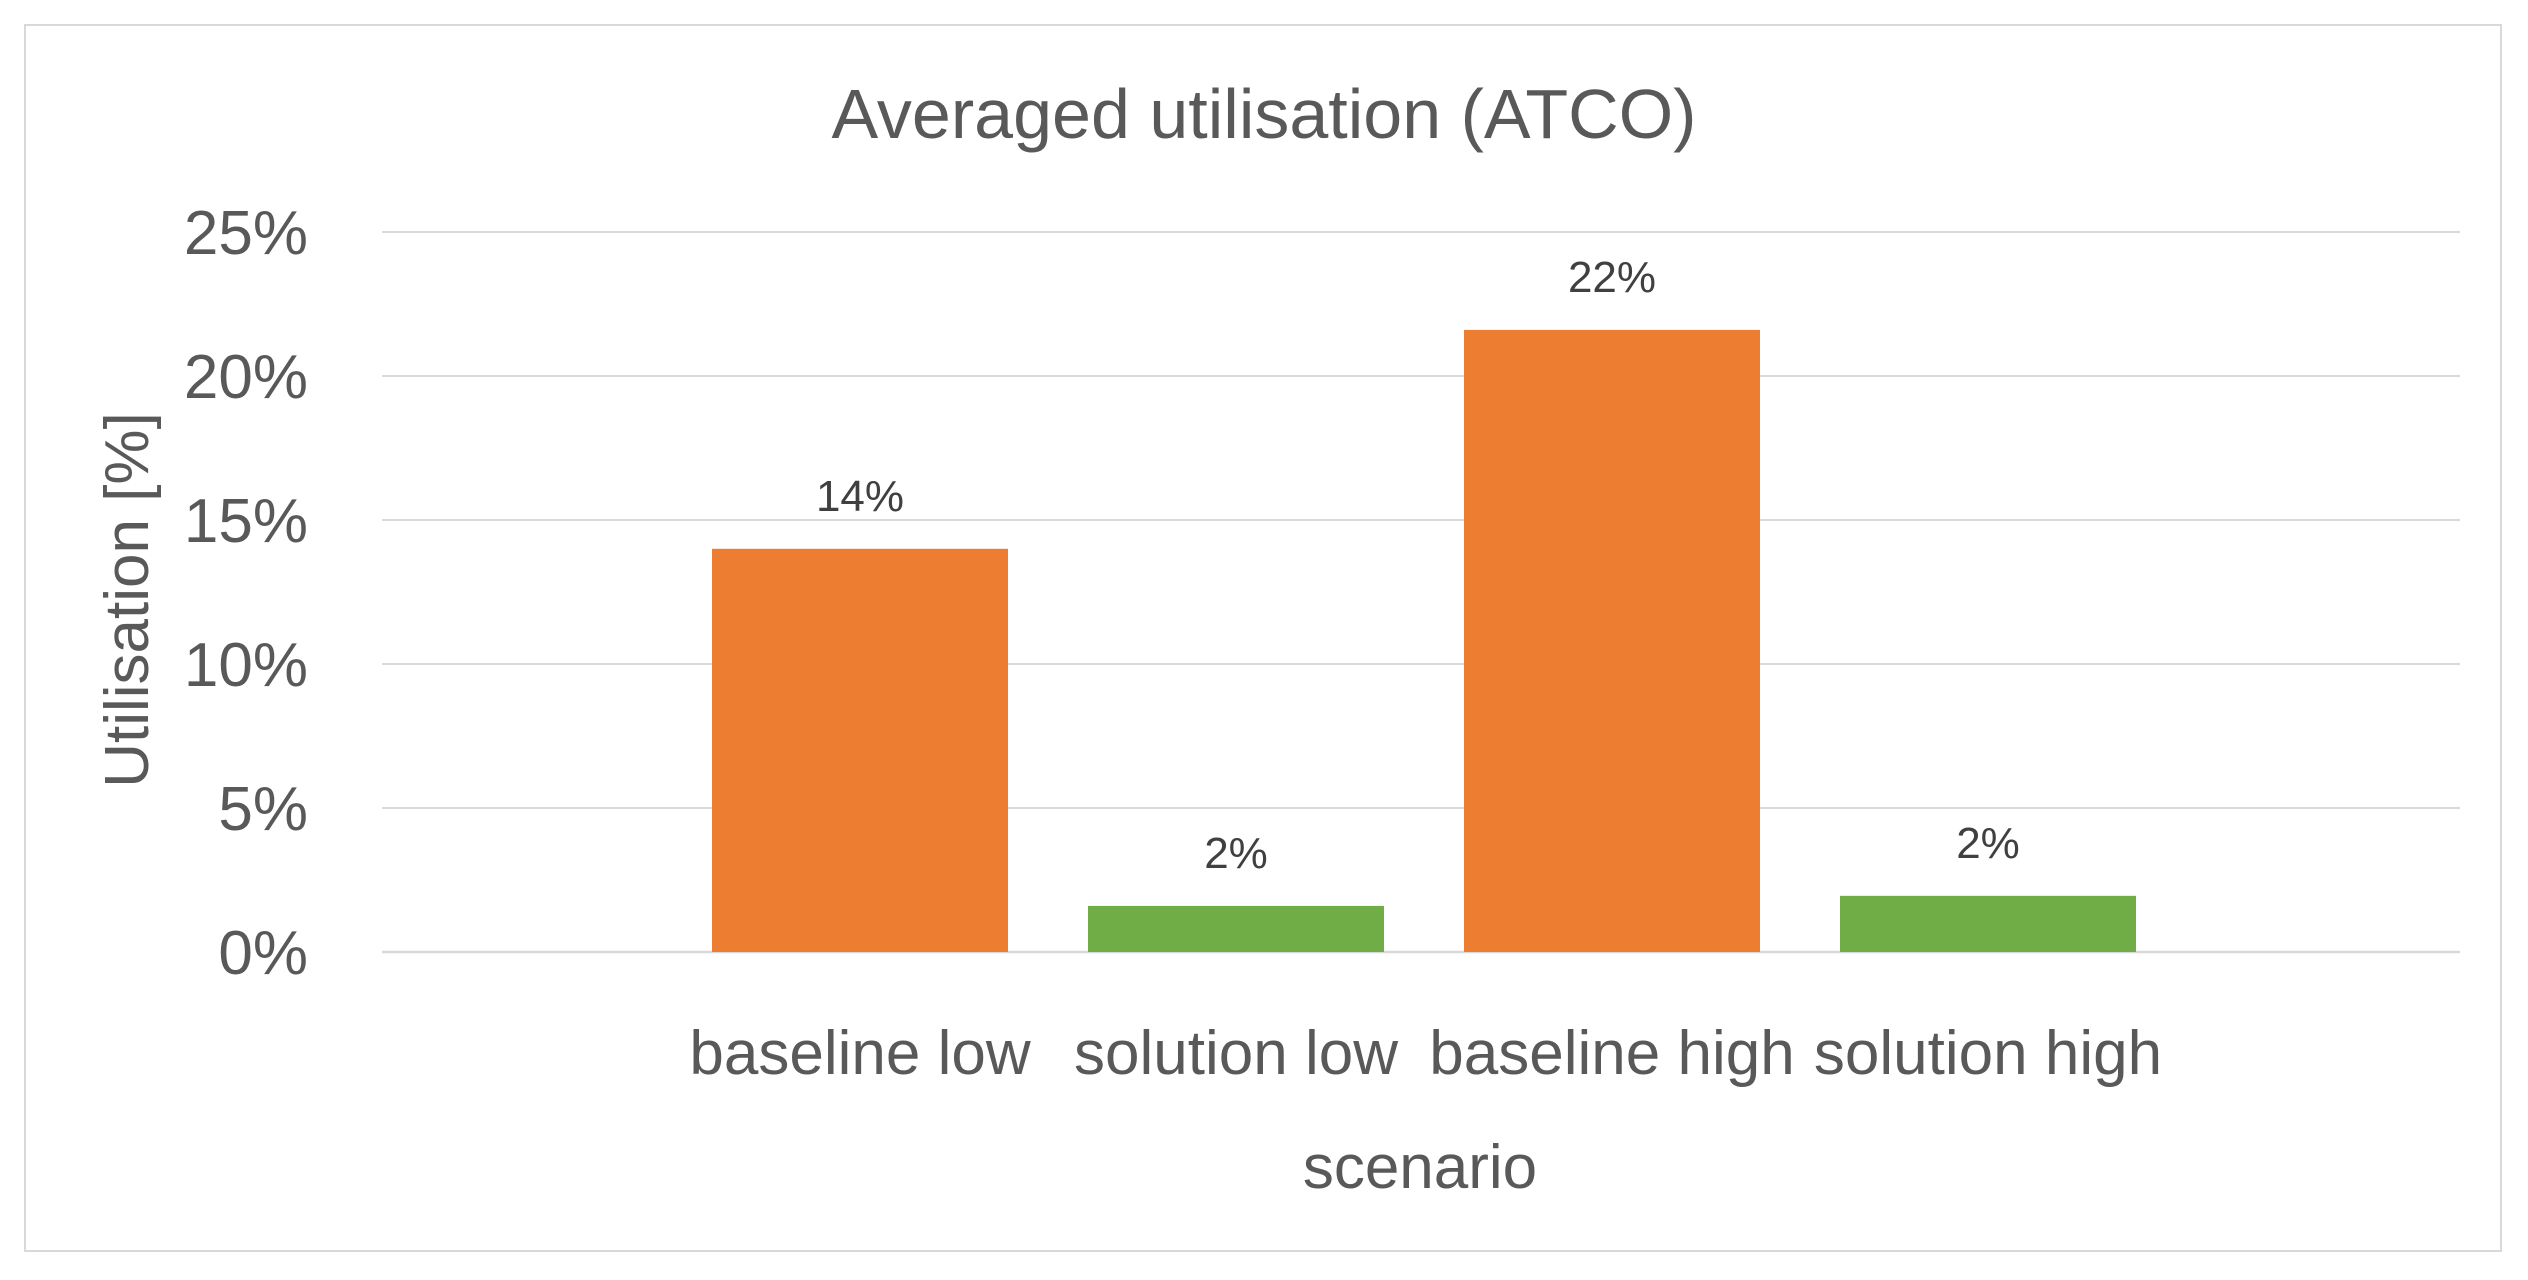  Describe the element at coordinates (1988, 923) in the screenshot. I see `bar-solution-high` at that location.